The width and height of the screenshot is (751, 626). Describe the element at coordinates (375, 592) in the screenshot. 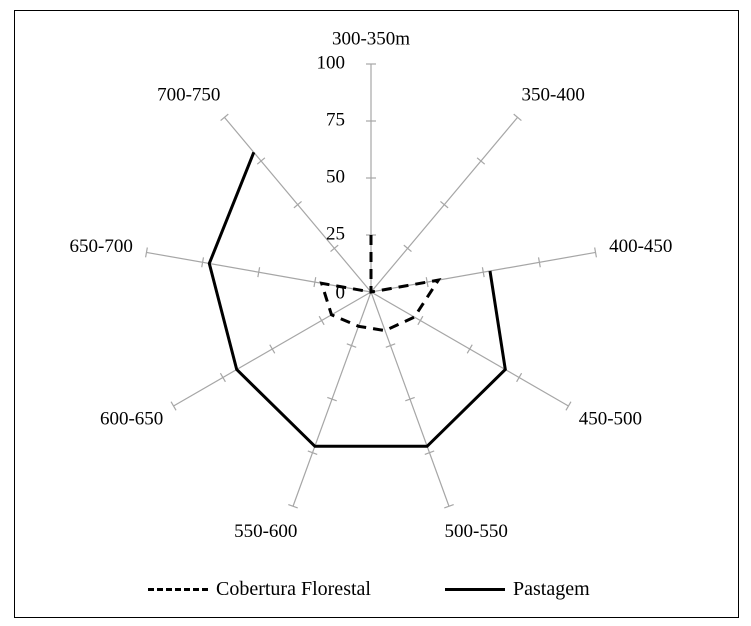

I see `legend: Cobertura Florestal Pastagem` at that location.